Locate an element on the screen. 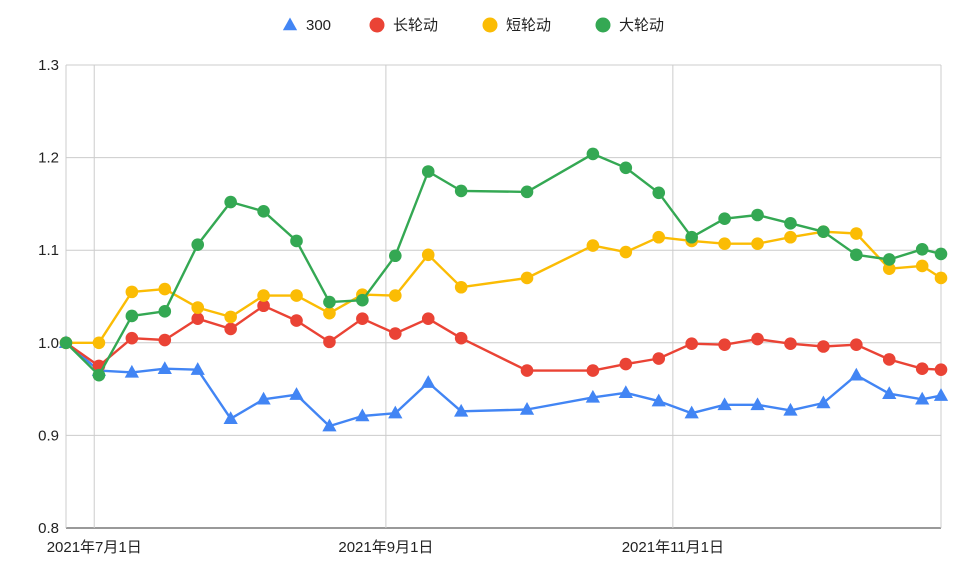 The image size is (977, 579). y-tick-label: 0.9 is located at coordinates (48, 435).